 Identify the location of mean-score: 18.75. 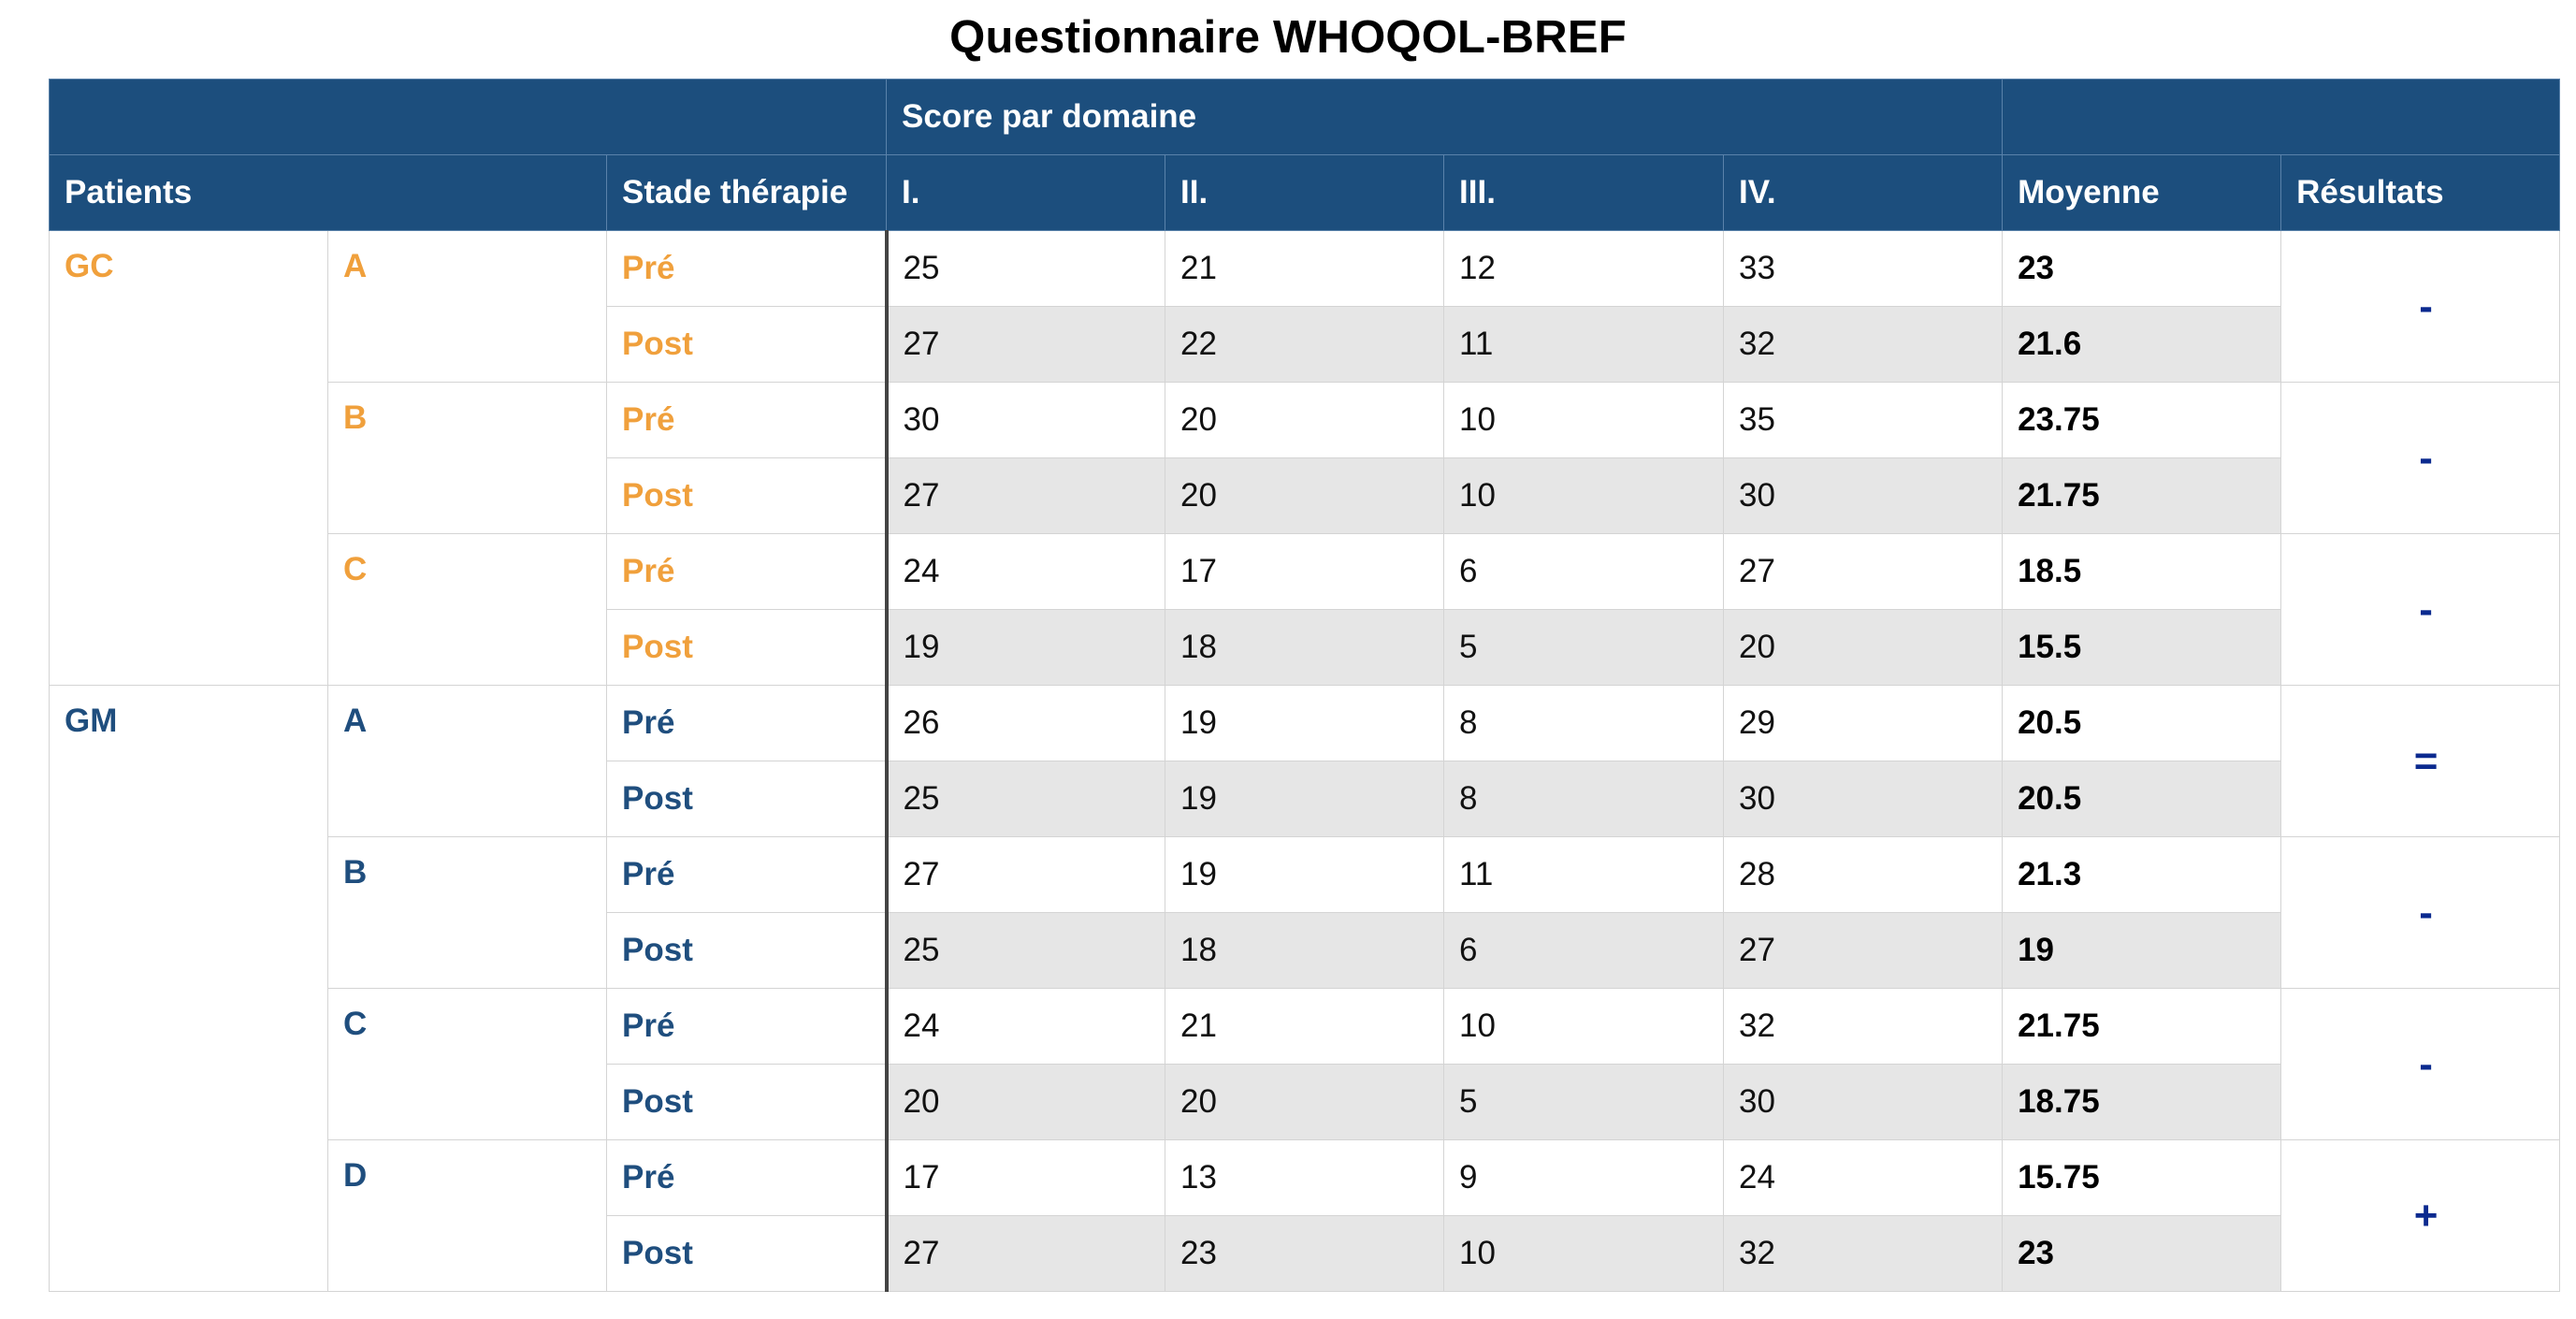
(2142, 1102).